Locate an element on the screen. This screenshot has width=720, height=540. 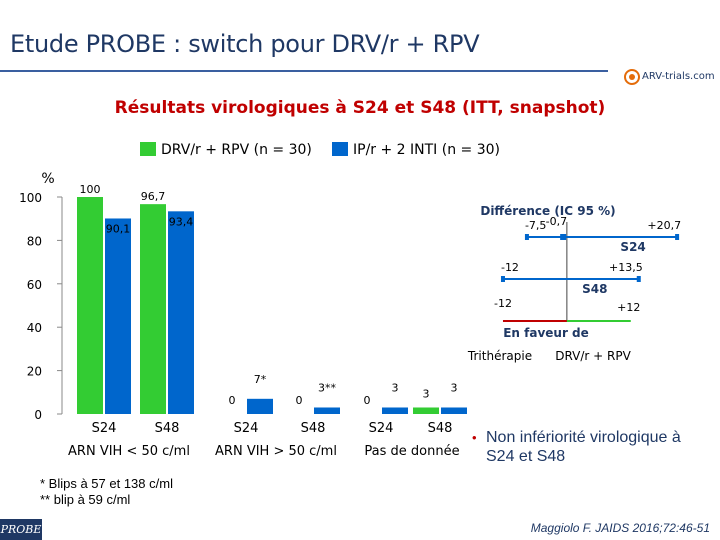
ci-lower-label: -7,5 is located at coordinates (535, 225).